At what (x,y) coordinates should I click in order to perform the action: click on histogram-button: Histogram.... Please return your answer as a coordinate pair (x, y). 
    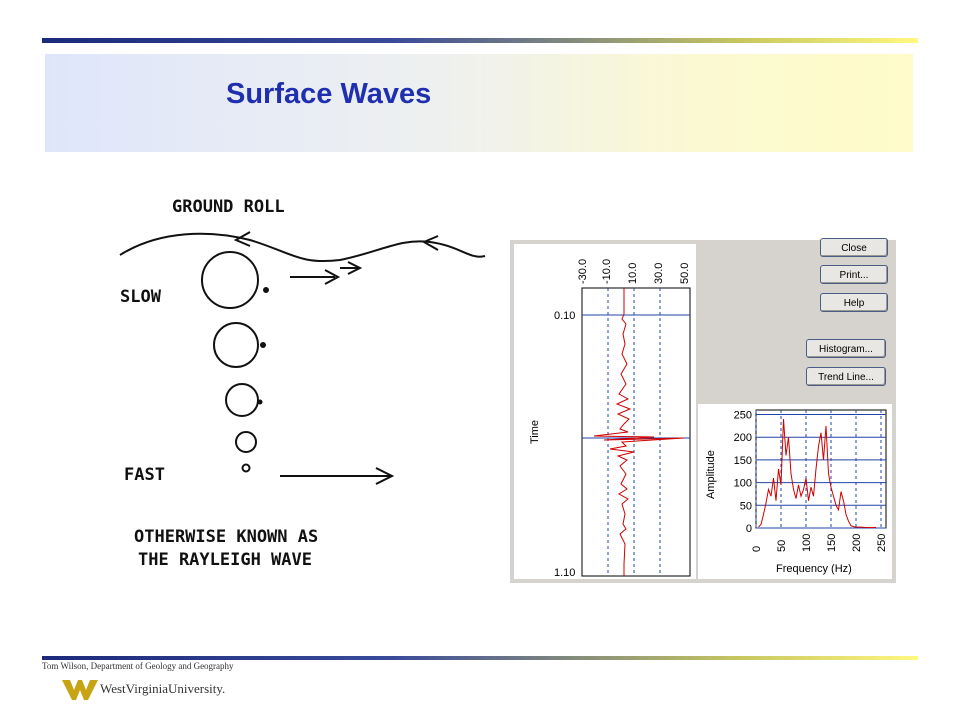
    Looking at the image, I should click on (846, 348).